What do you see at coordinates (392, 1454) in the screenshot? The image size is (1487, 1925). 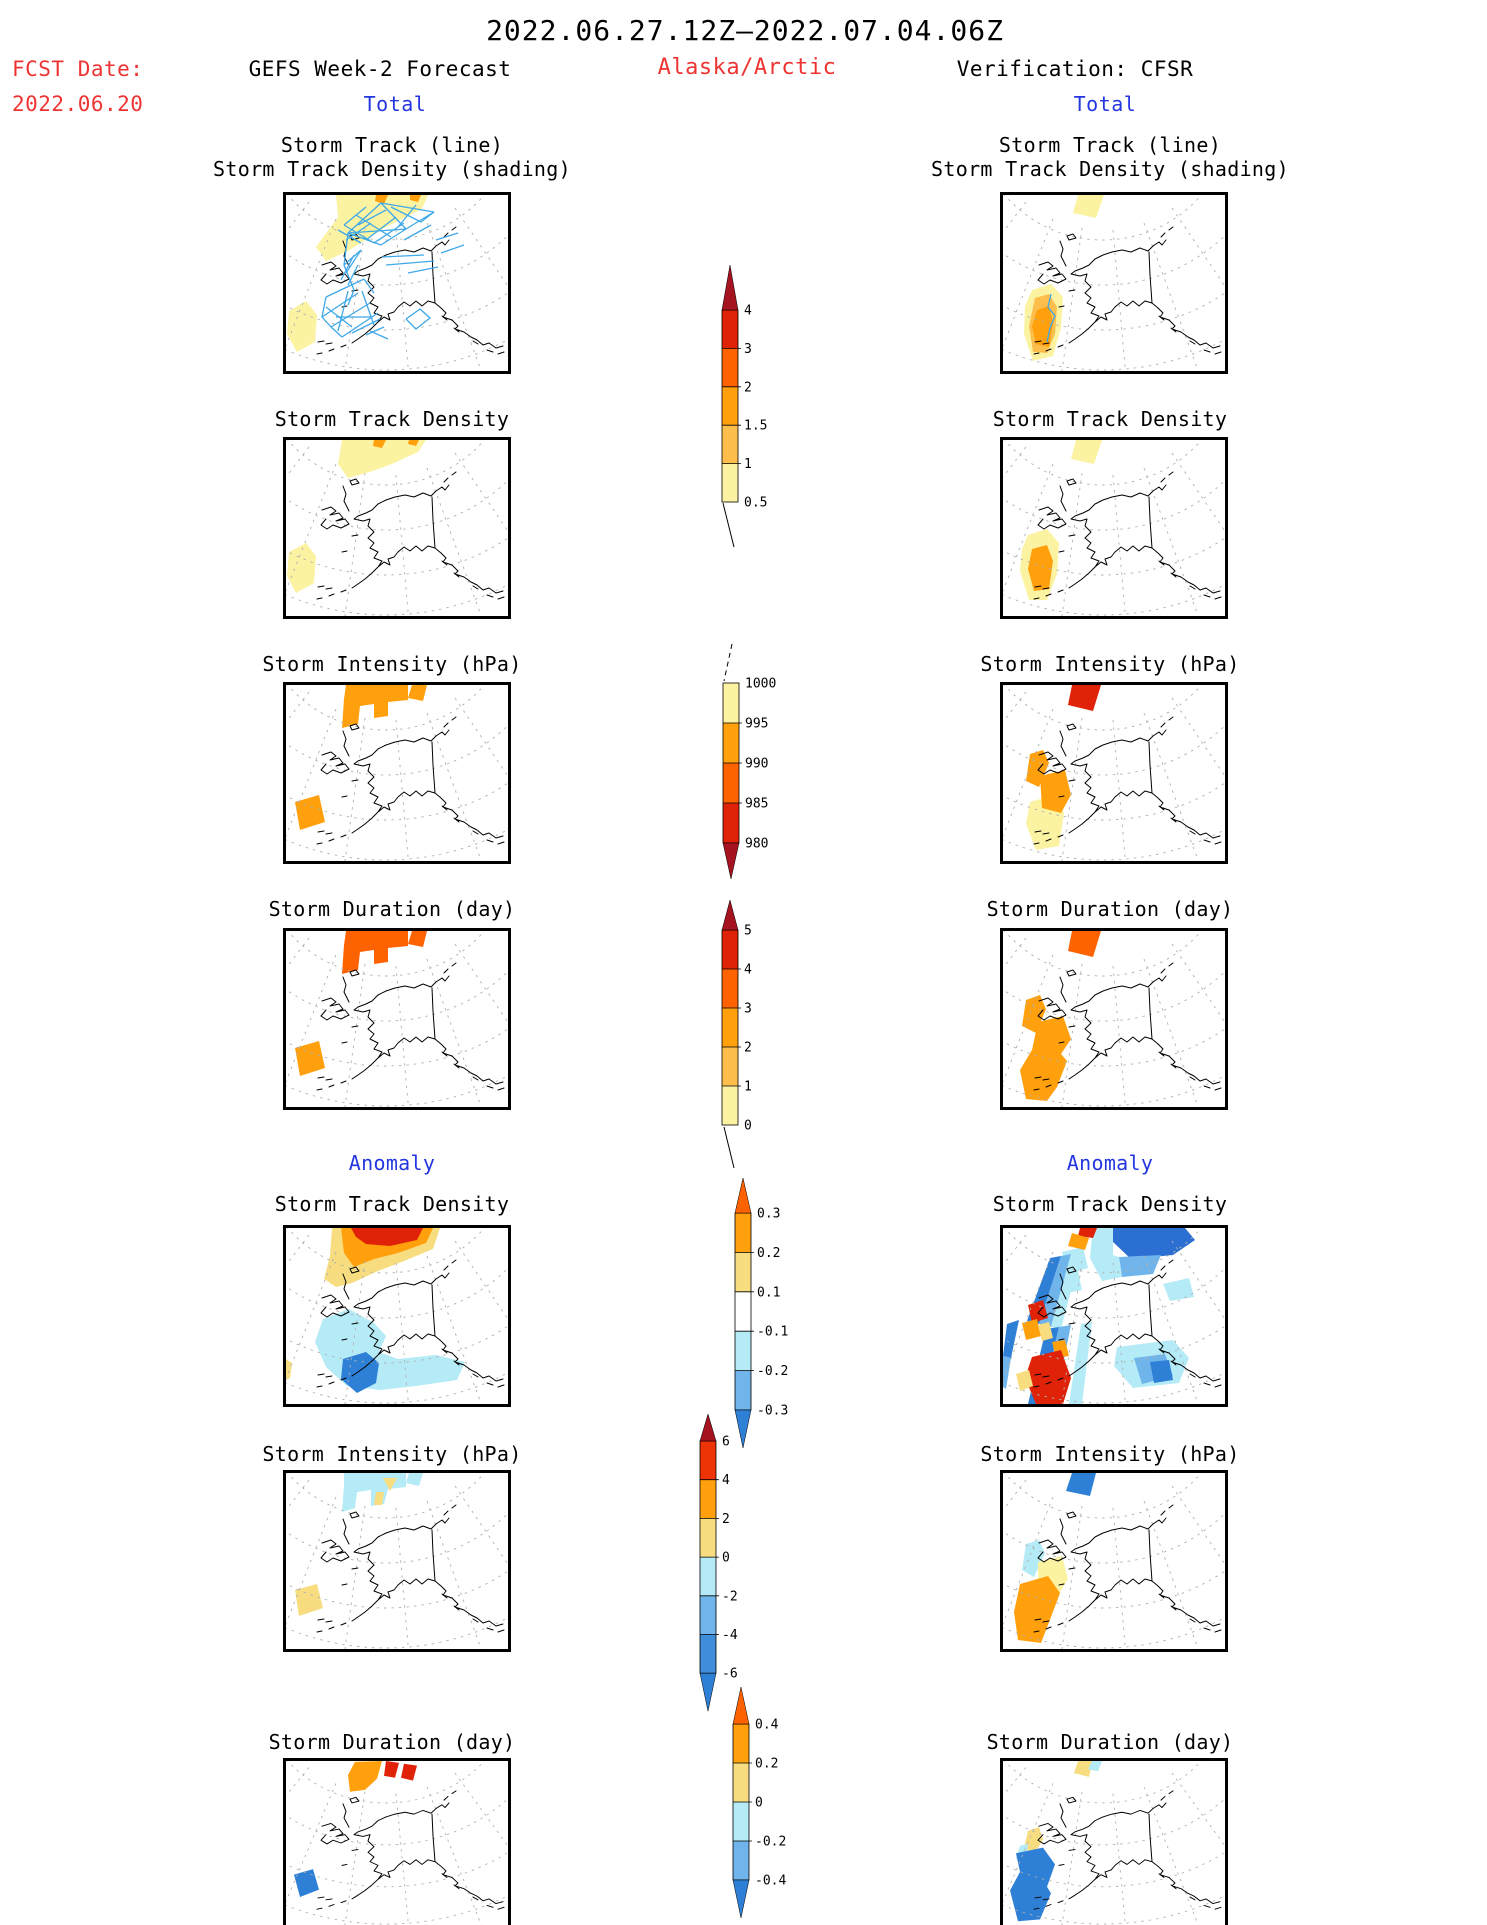 I see `panel-l6-title: Storm Intensity (hPa)` at bounding box center [392, 1454].